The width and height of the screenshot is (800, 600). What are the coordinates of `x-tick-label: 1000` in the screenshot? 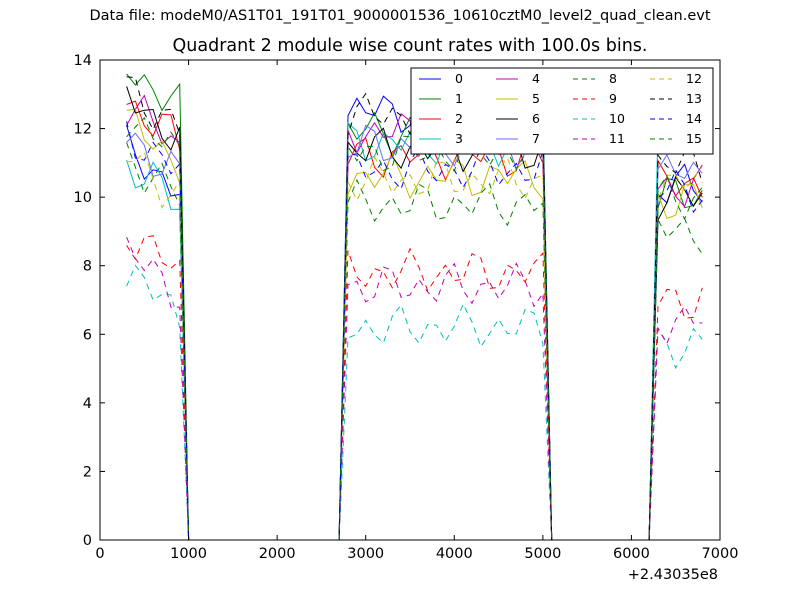 It's located at (188, 554).